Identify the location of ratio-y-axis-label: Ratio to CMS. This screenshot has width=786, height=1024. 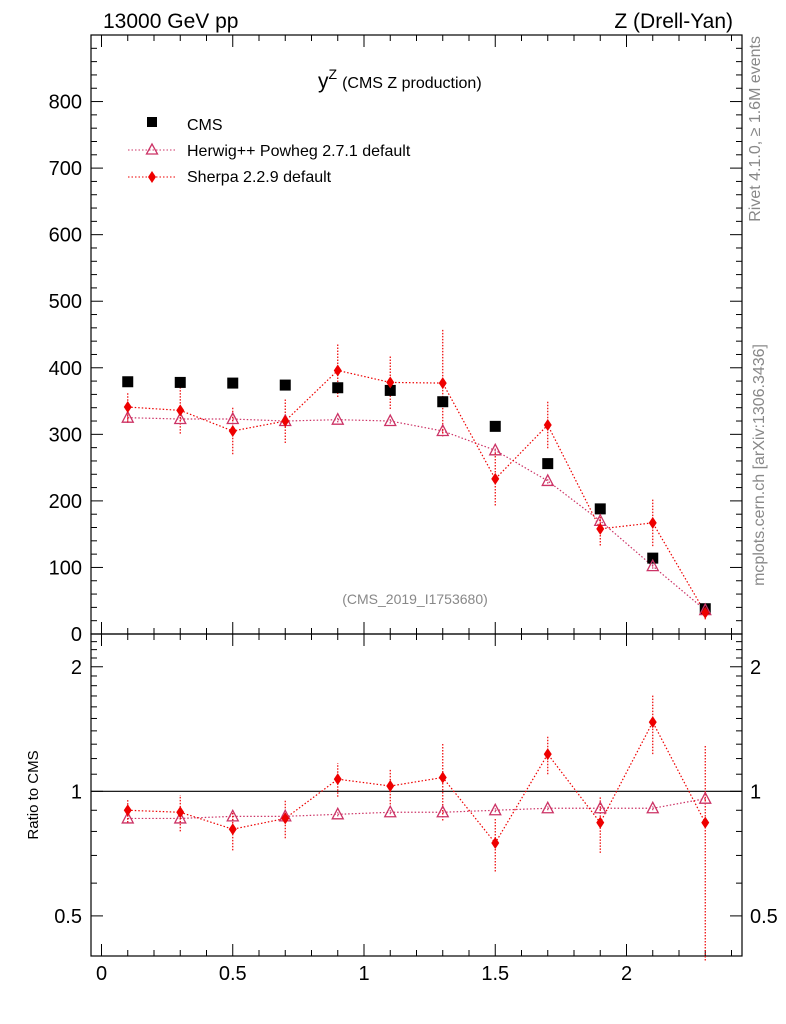
(33, 794).